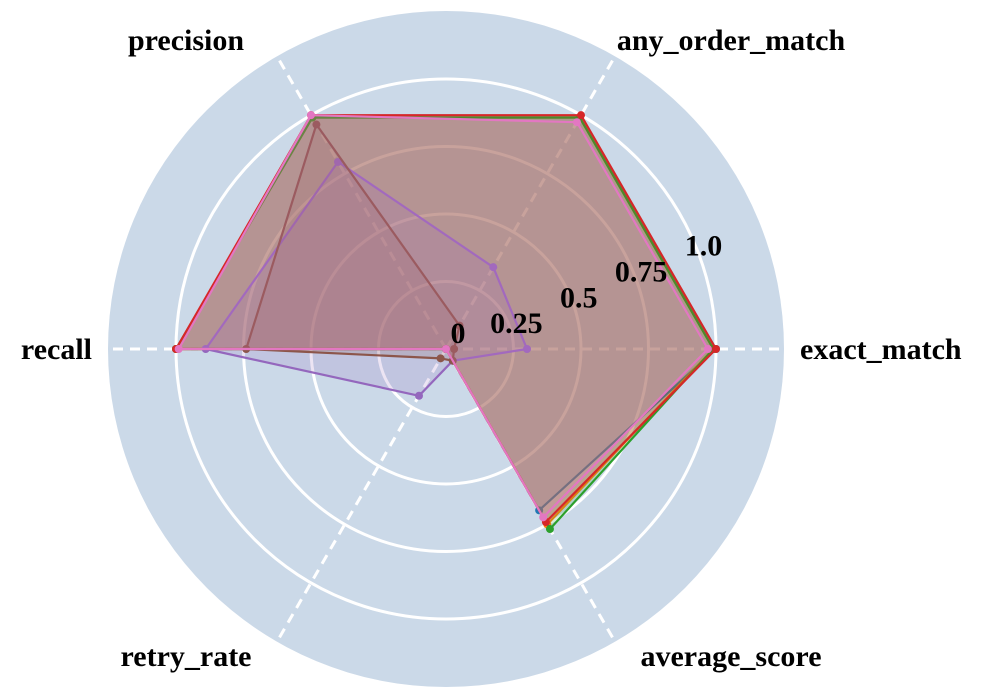  Describe the element at coordinates (458, 333) in the screenshot. I see `tick-label: 0` at that location.